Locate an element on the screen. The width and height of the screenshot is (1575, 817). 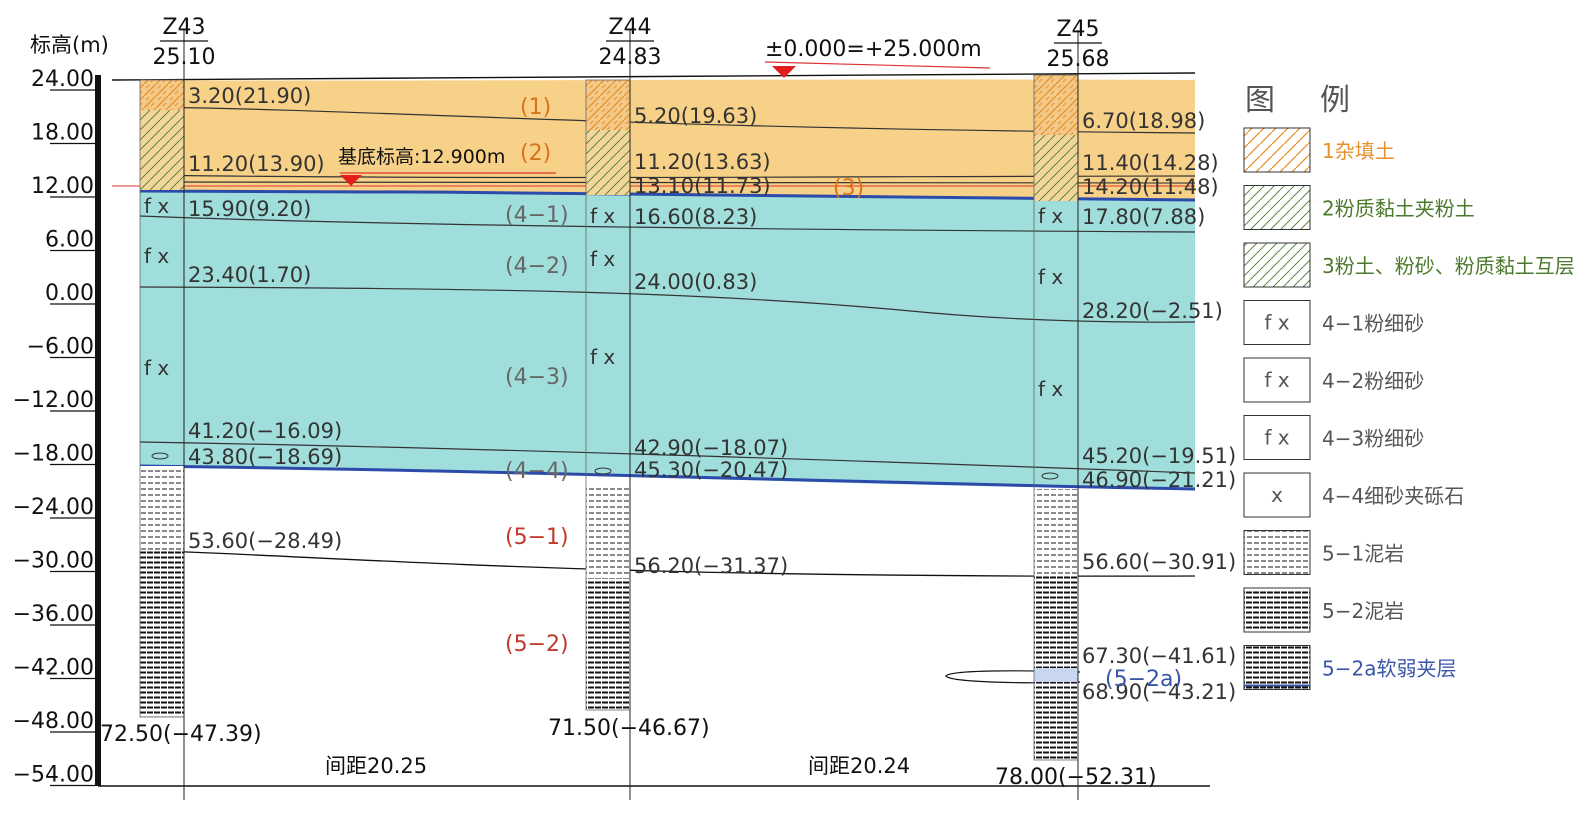
legend-item: f x 4−2粉细砂 is located at coordinates (1333, 380).